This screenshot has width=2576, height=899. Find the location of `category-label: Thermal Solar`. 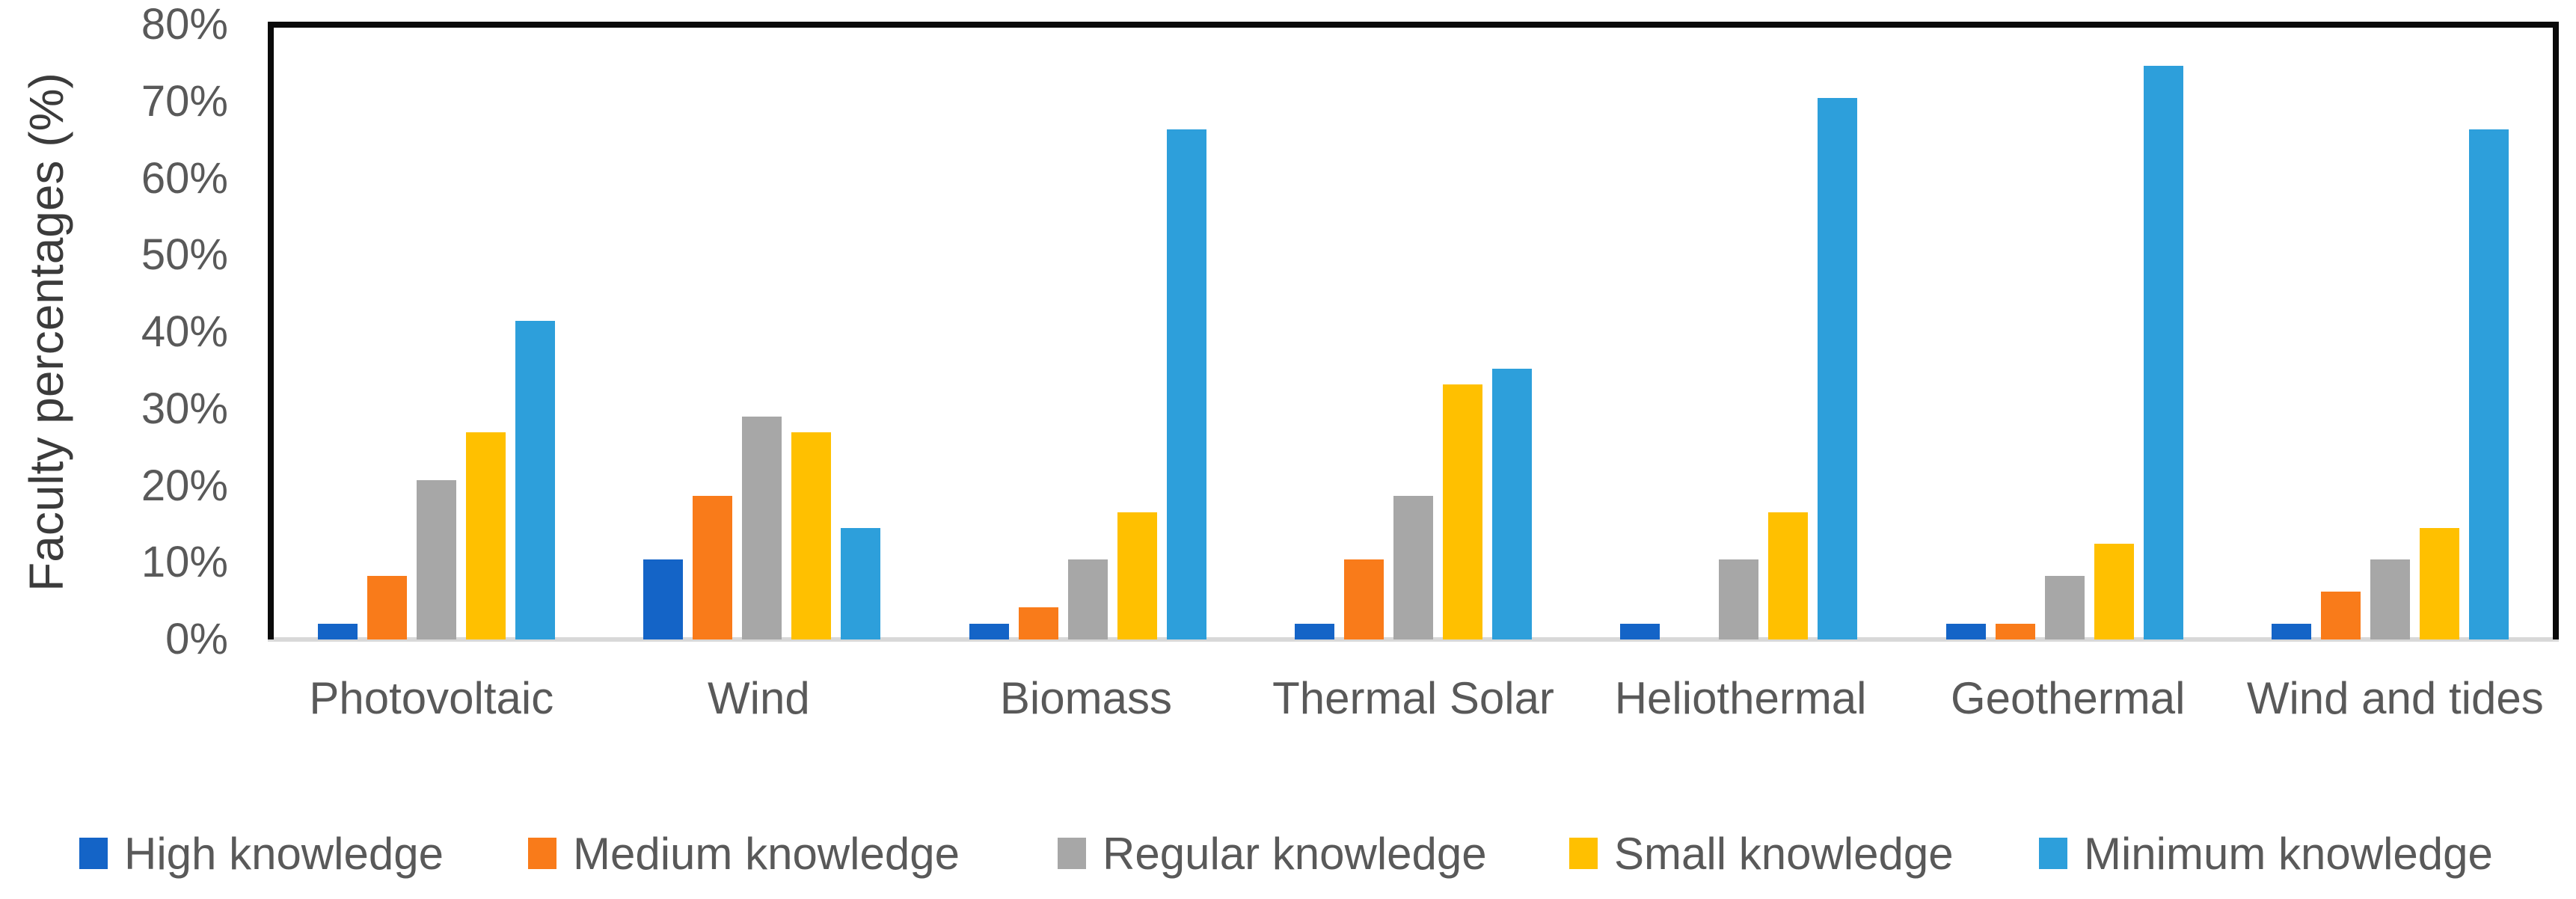

category-label: Thermal Solar is located at coordinates (1413, 698).